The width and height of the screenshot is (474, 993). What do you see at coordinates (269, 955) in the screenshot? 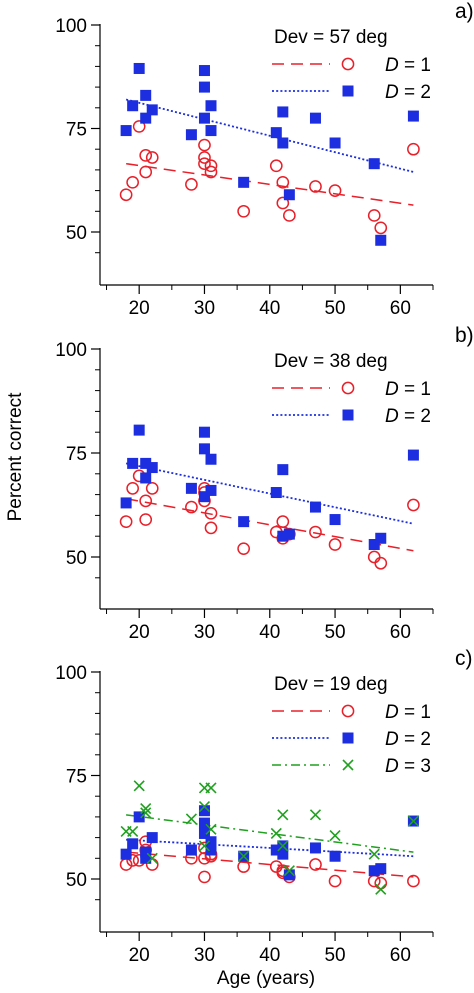
I see `panel-3-x-tick-label: 40` at bounding box center [269, 955].